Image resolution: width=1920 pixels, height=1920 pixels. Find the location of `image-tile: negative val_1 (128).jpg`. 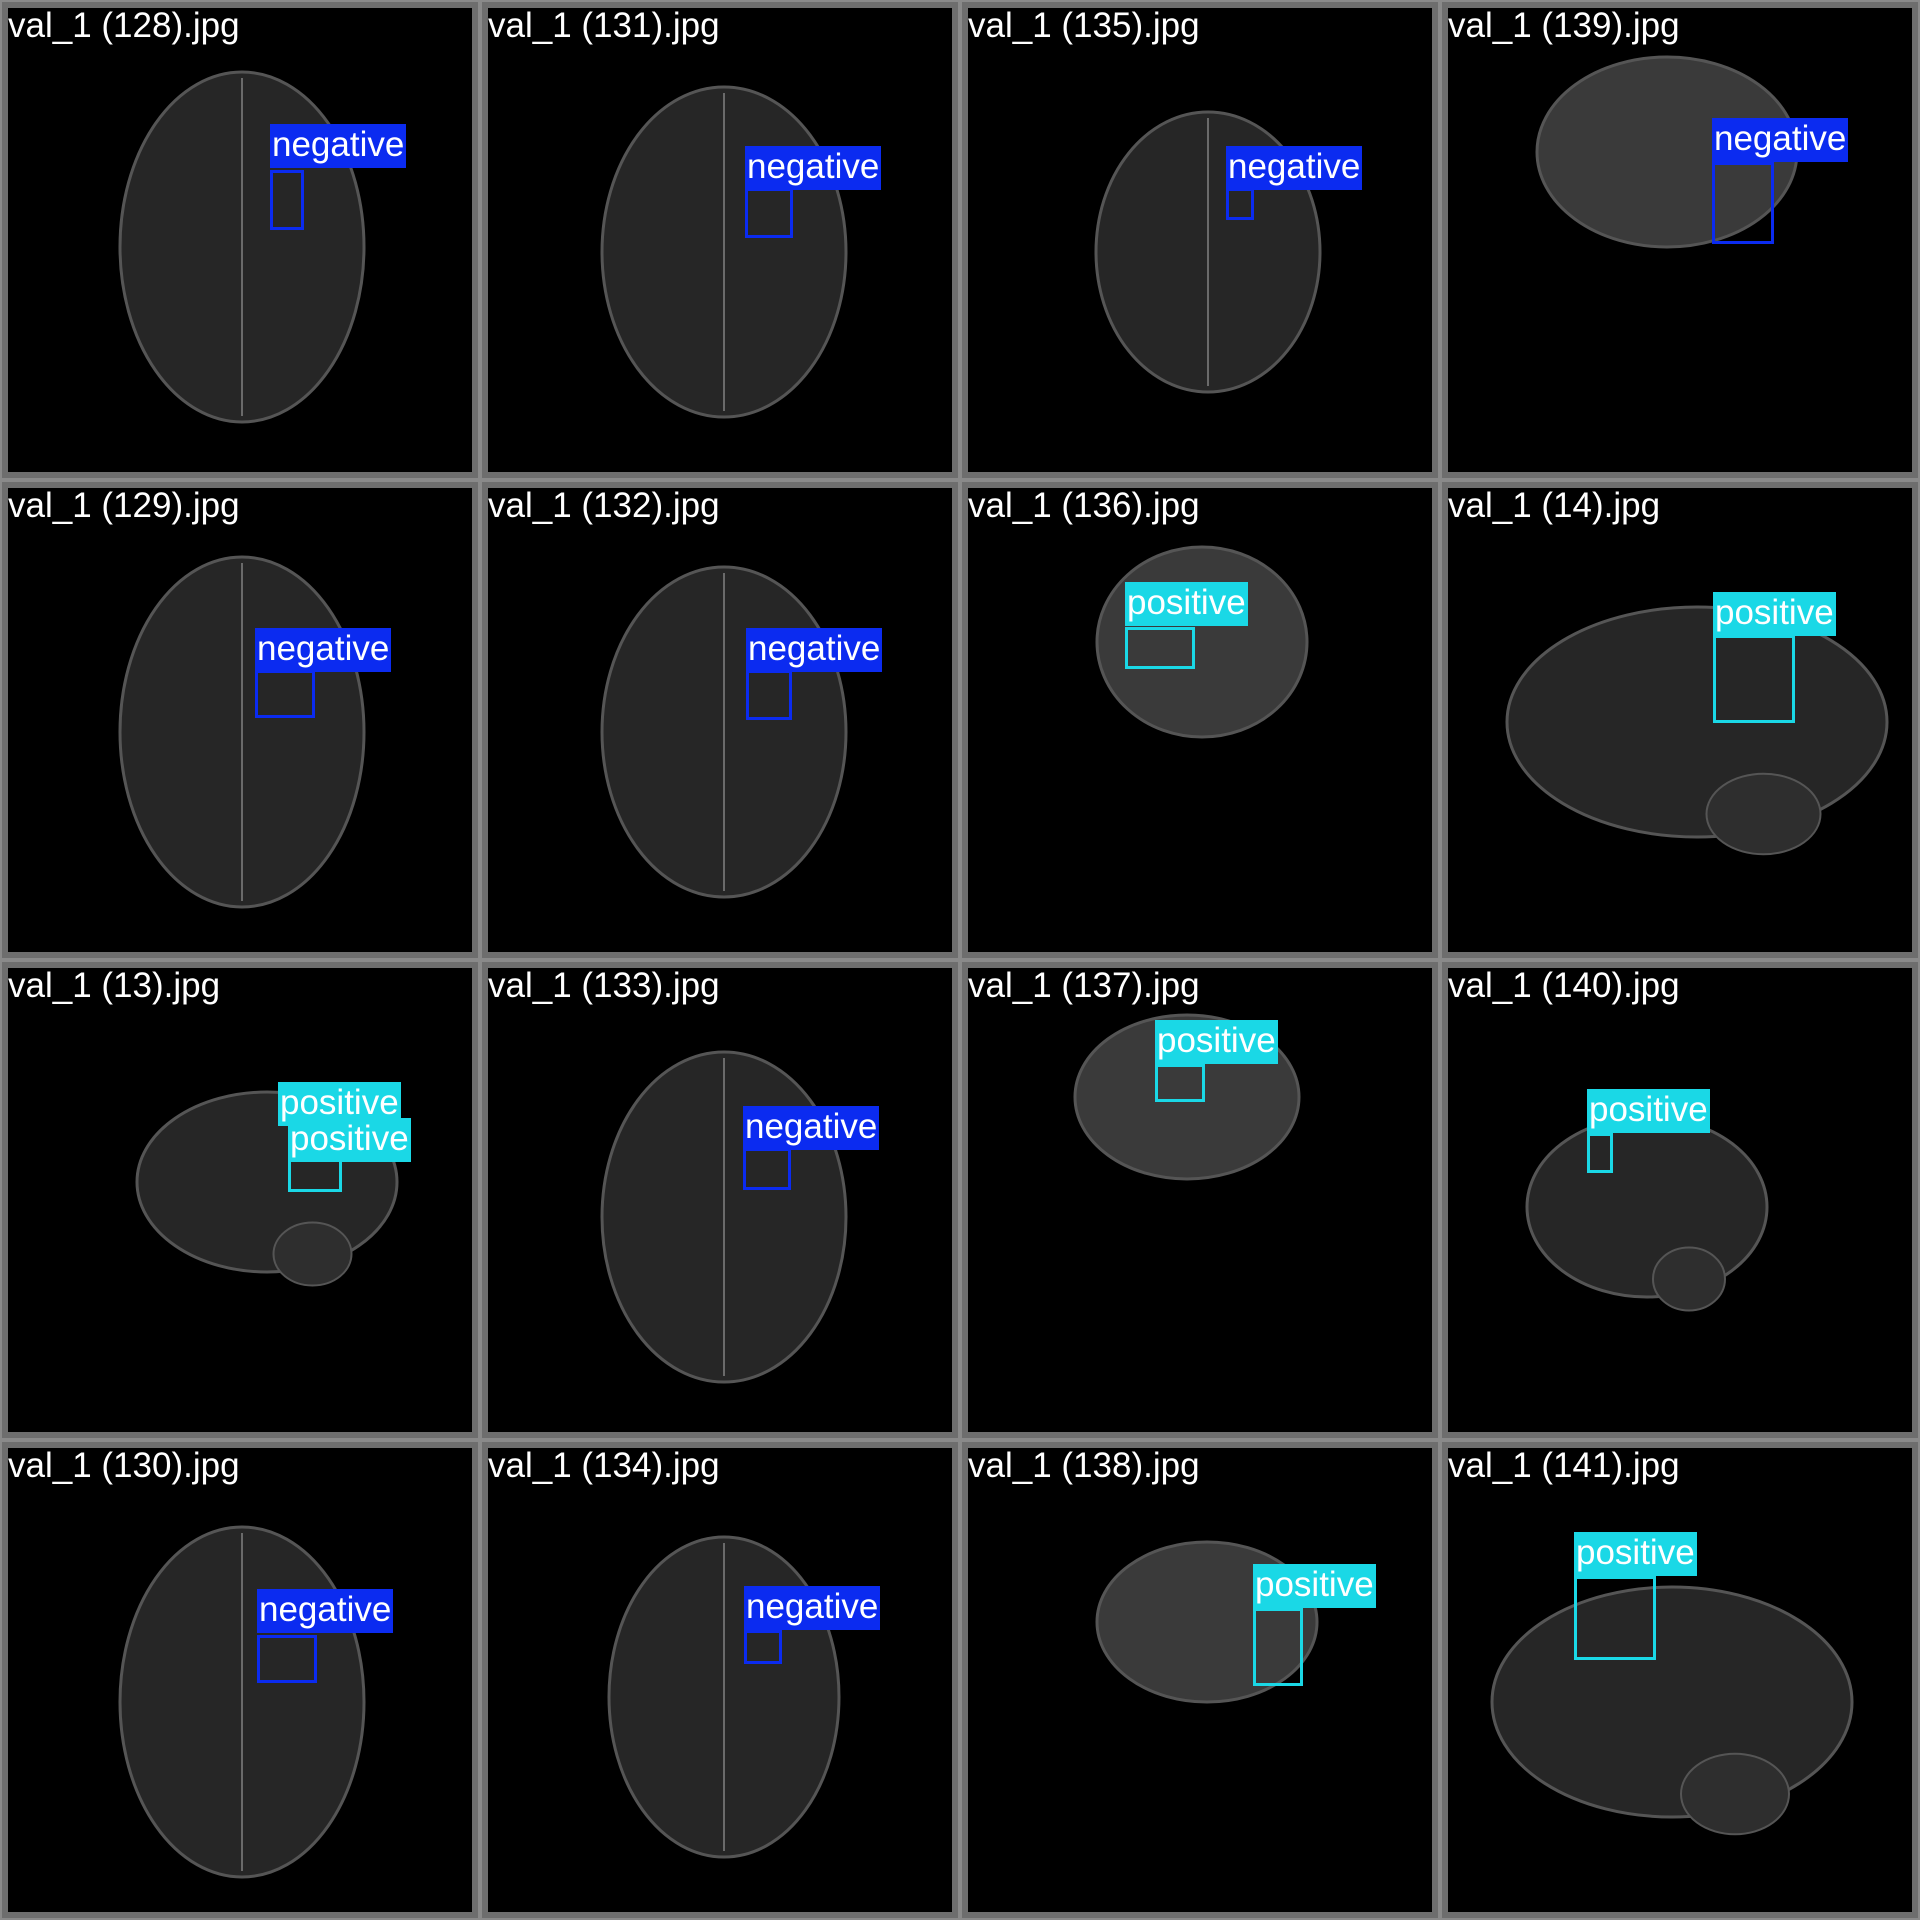

image-tile: negative val_1 (128).jpg is located at coordinates (240, 240).